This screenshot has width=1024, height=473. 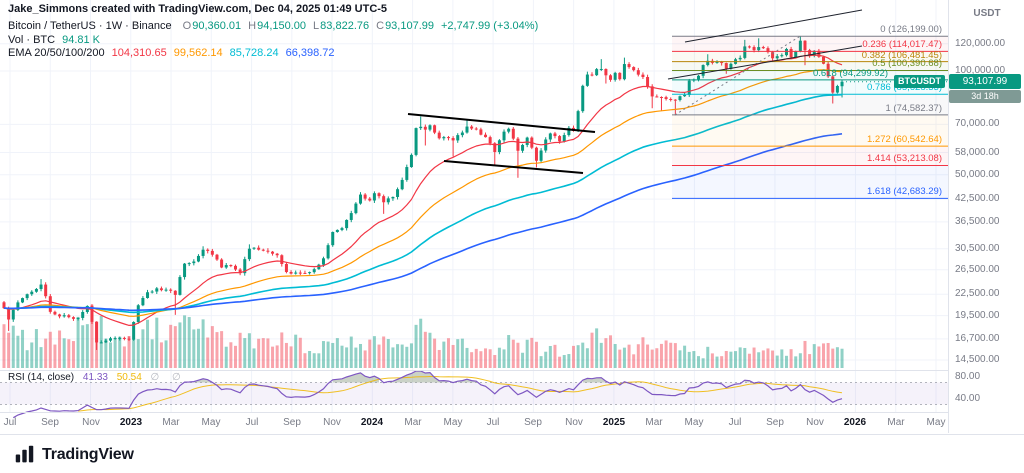 I want to click on last-price-badge: 93,107.99, so click(x=985, y=81).